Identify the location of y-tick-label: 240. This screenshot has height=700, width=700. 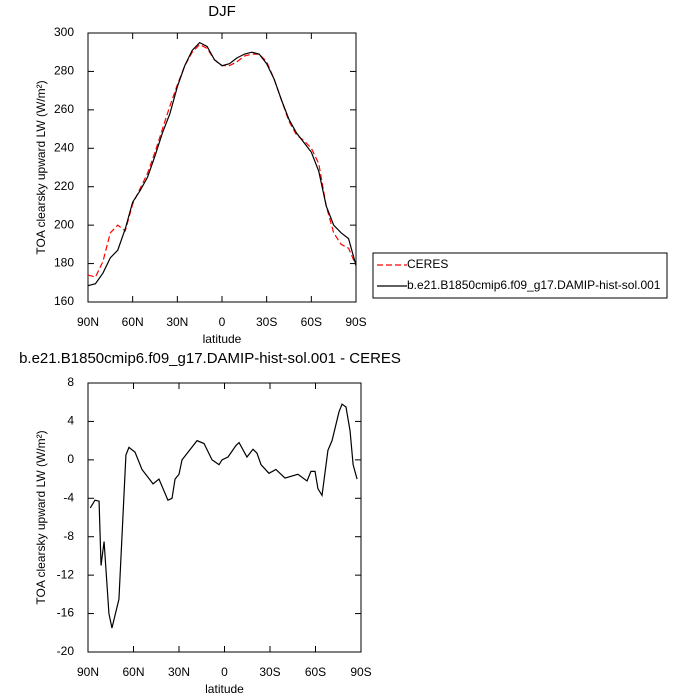
(64, 147).